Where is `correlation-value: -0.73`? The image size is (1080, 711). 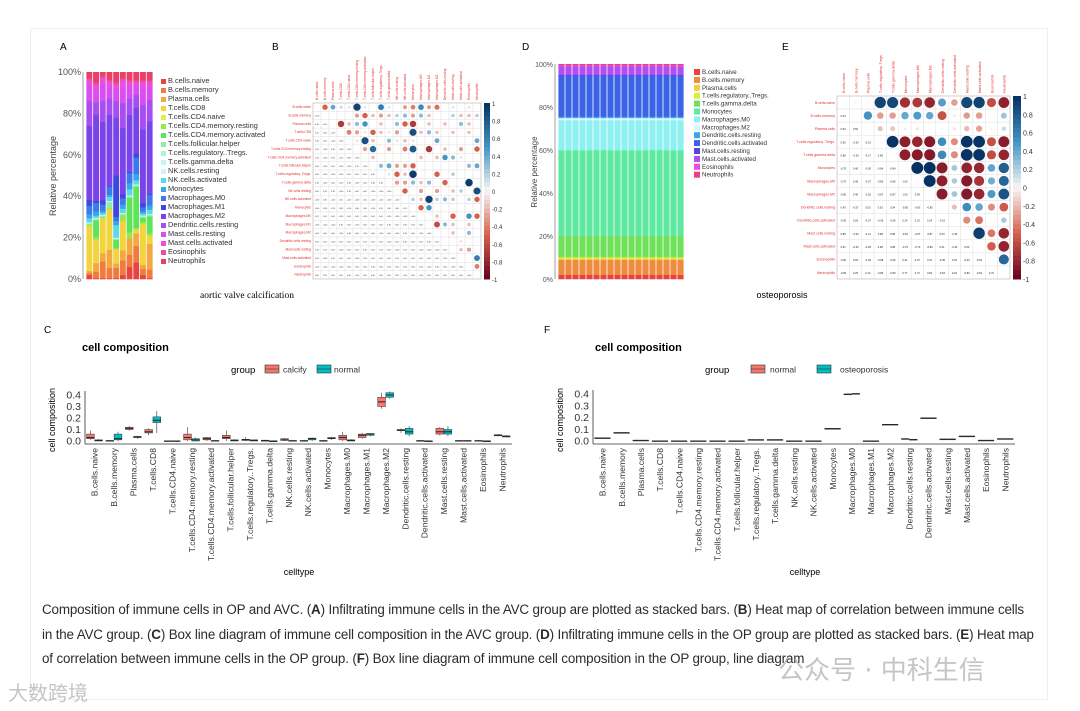 correlation-value: -0.73 is located at coordinates (917, 247).